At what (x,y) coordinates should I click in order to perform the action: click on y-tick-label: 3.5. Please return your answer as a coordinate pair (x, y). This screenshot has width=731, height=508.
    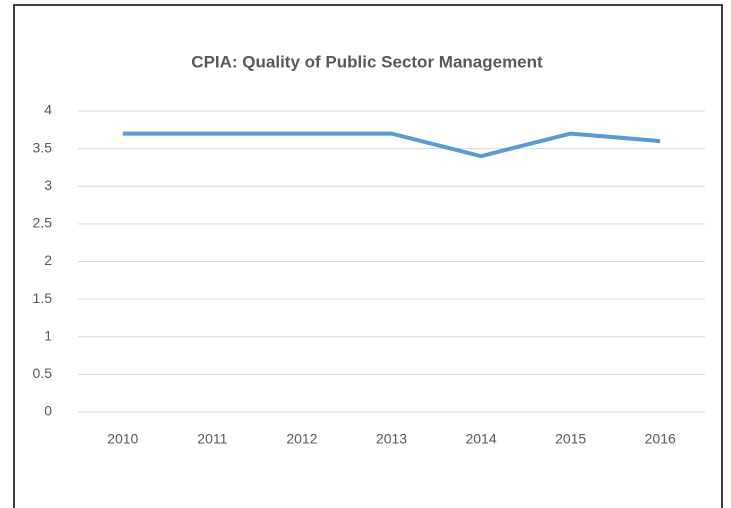
    Looking at the image, I should click on (43, 147).